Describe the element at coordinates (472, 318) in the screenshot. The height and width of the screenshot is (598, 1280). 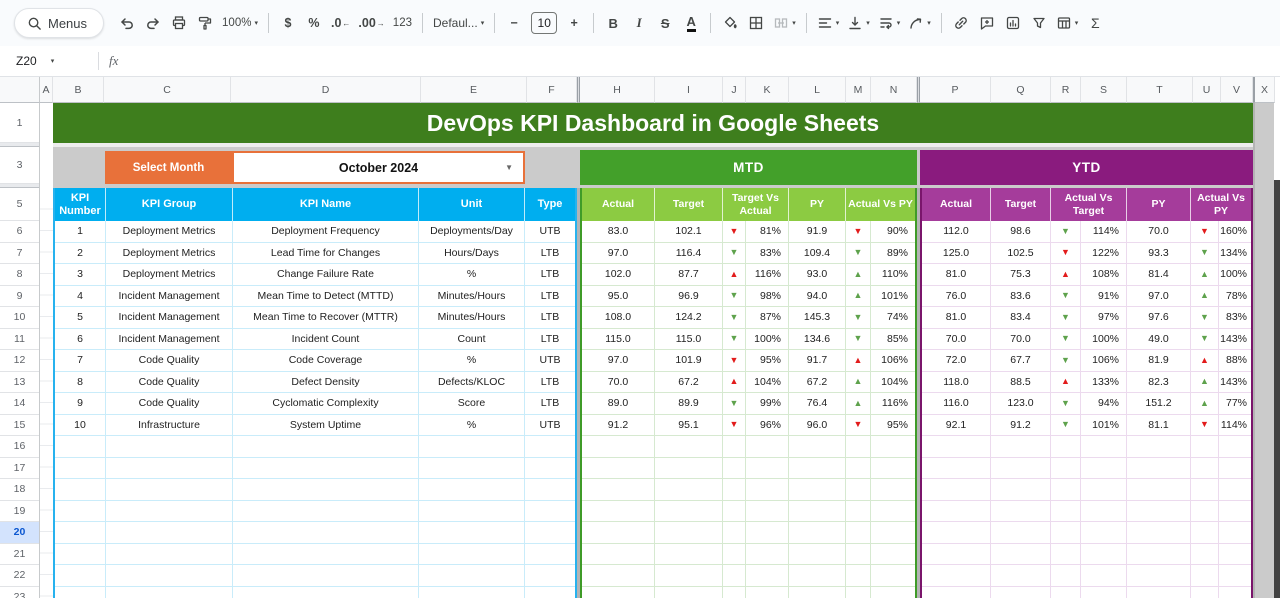
I see `cell: Minutes/Hours` at that location.